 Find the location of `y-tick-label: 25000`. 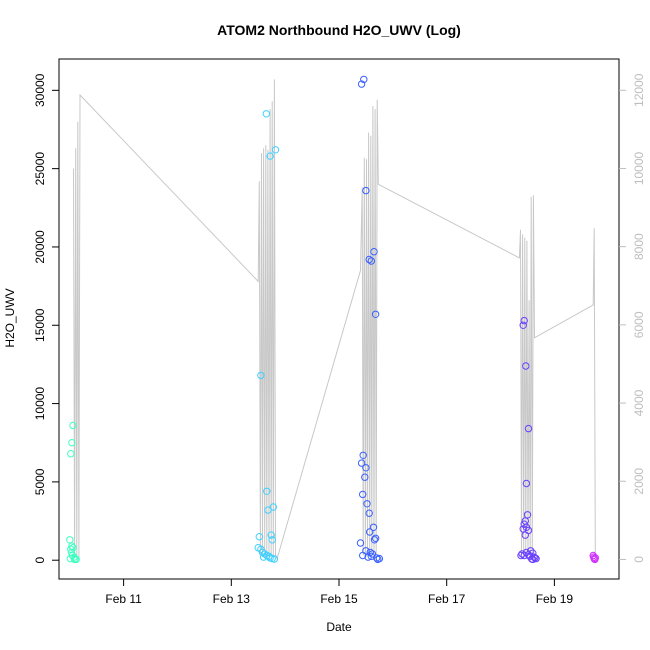

y-tick-label: 25000 is located at coordinates (40, 169).